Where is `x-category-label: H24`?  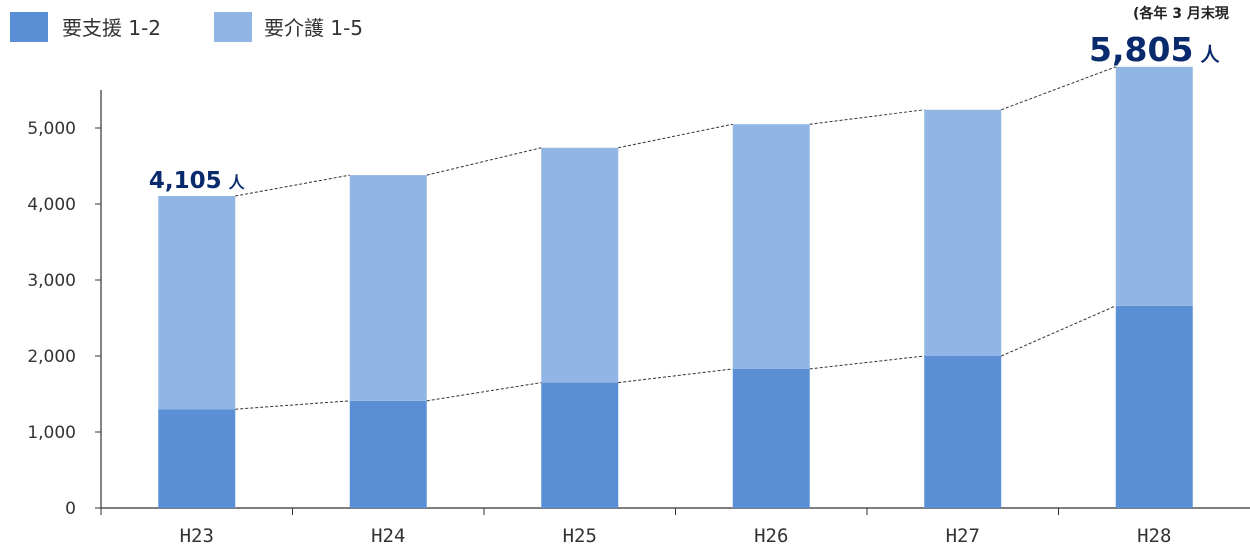
x-category-label: H24 is located at coordinates (388, 536).